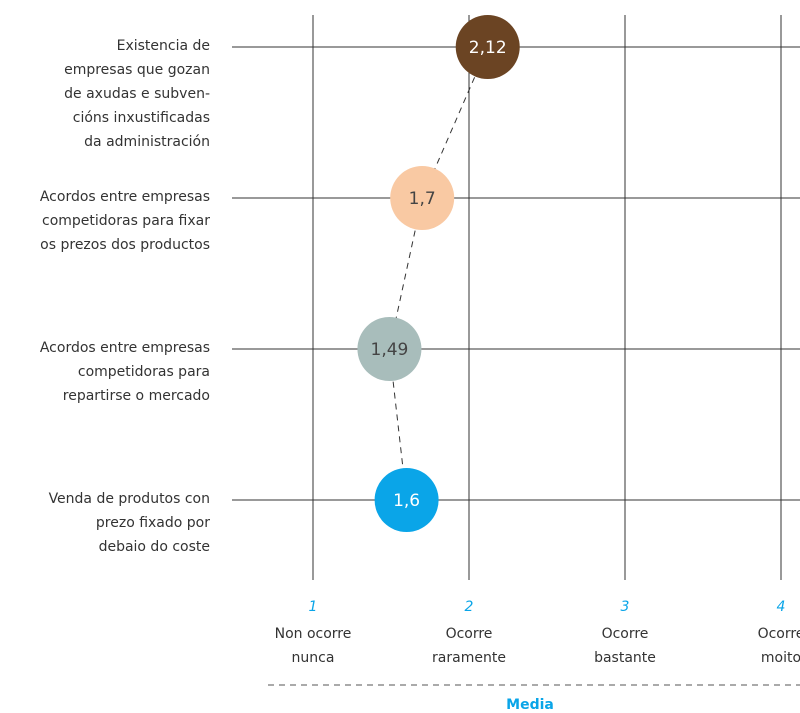  Describe the element at coordinates (469, 658) in the screenshot. I see `x-tick-description: raramente` at that location.